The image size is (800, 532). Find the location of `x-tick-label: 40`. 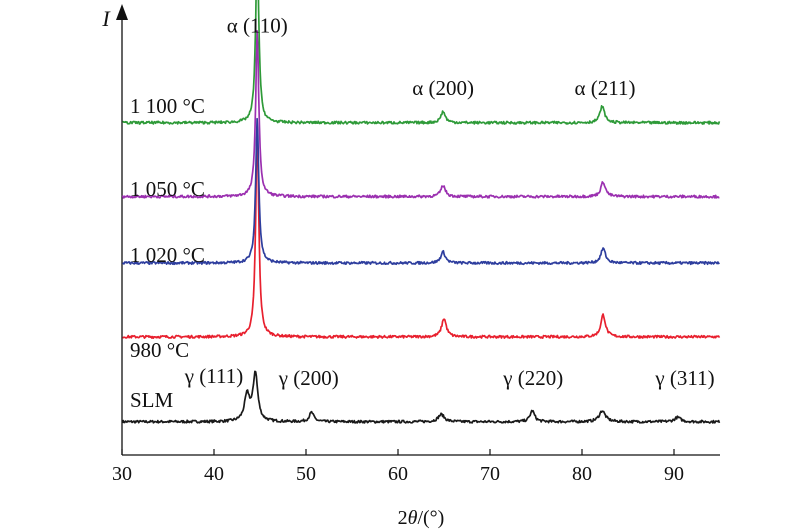

x-tick-label: 40 is located at coordinates (214, 474).